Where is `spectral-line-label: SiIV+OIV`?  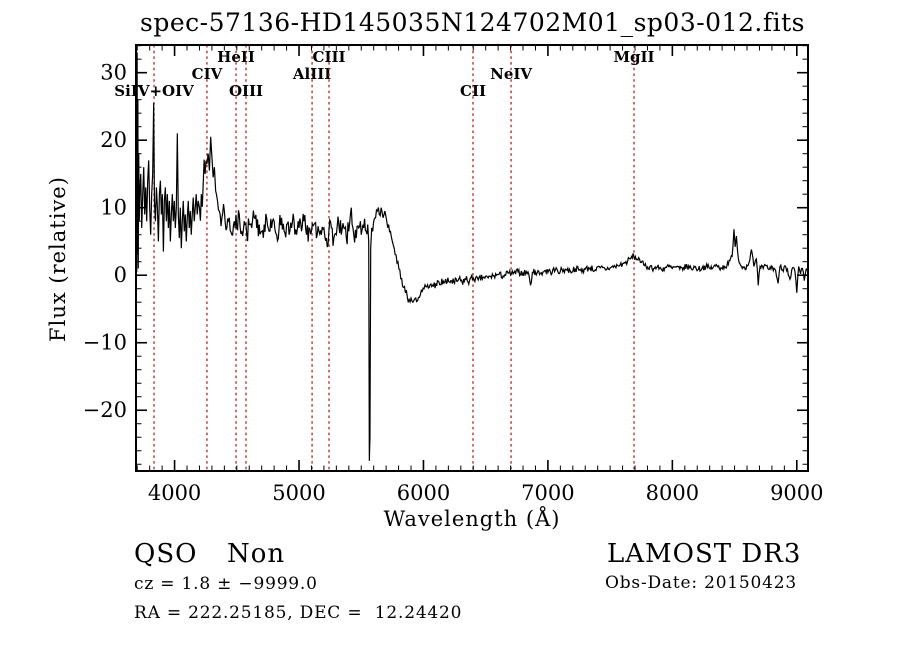
spectral-line-label: SiIV+OIV is located at coordinates (154, 91).